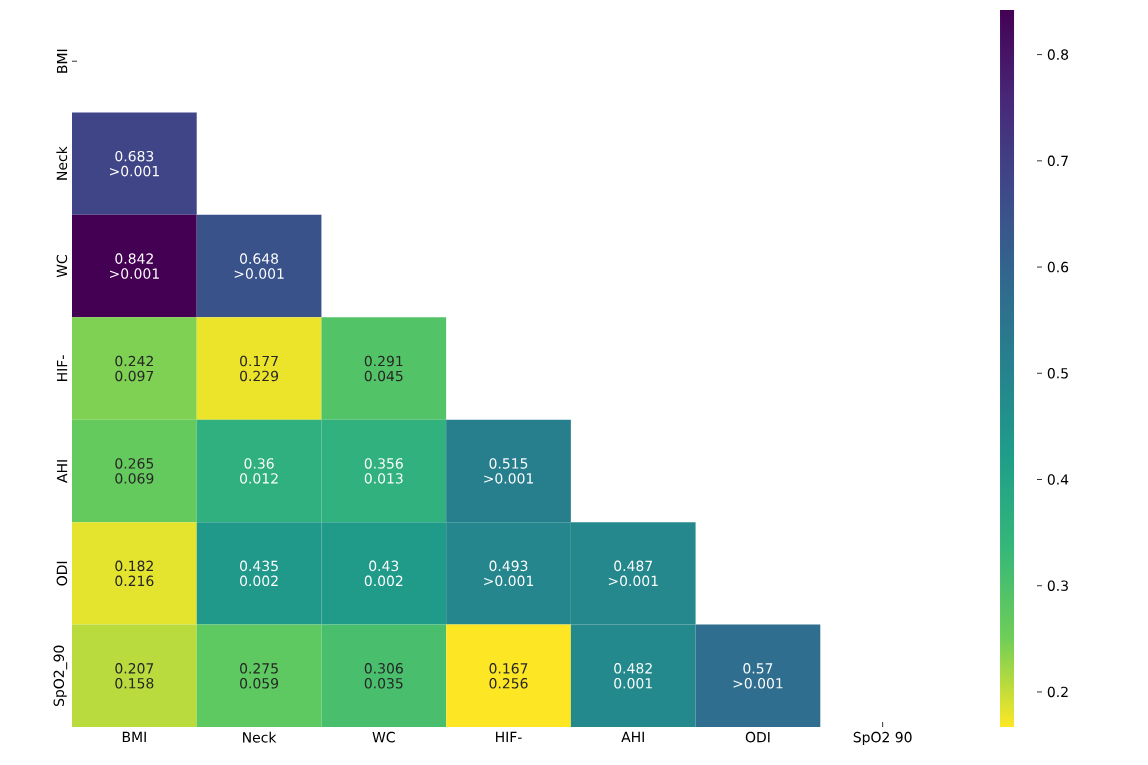 The image size is (1148, 765). What do you see at coordinates (62, 163) in the screenshot?
I see `y-tick-label: Neck` at bounding box center [62, 163].